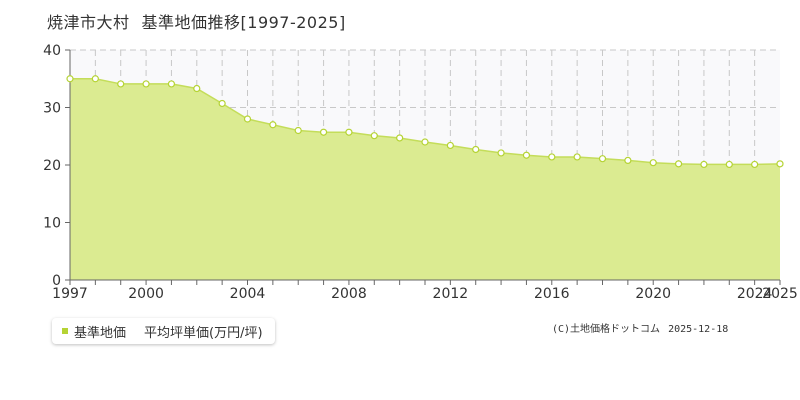 Image resolution: width=800 pixels, height=400 pixels. Describe the element at coordinates (100, 333) in the screenshot. I see `legend-series-label: 基準地価` at that location.